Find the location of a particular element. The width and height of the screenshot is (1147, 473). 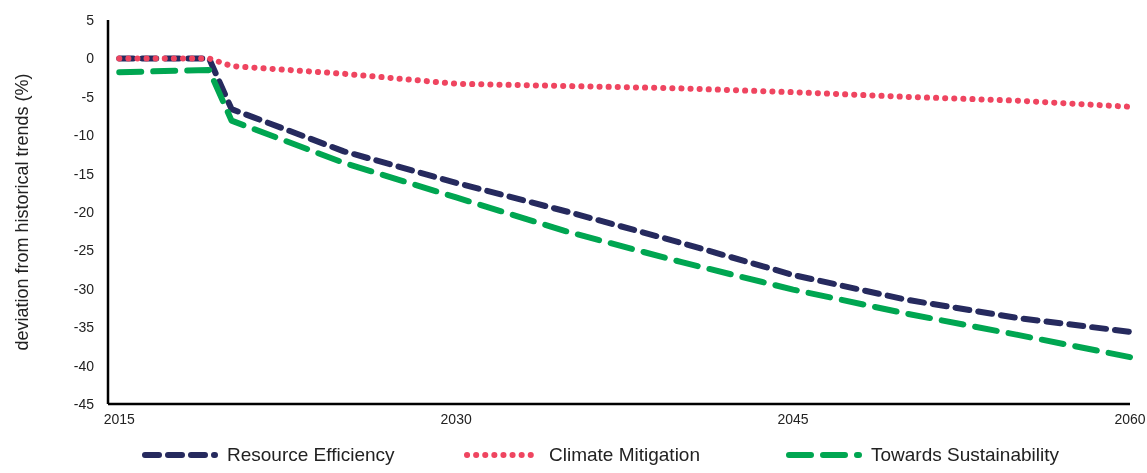

y-tick-label: -15 is located at coordinates (84, 173).